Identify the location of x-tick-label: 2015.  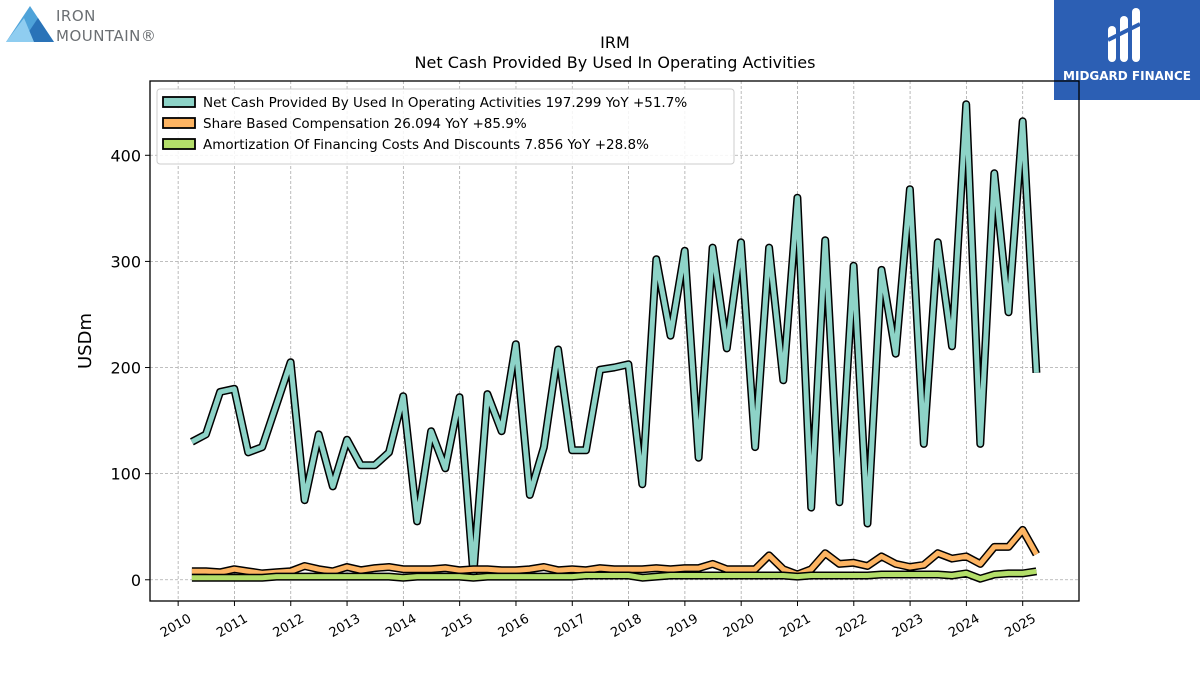
(458, 626).